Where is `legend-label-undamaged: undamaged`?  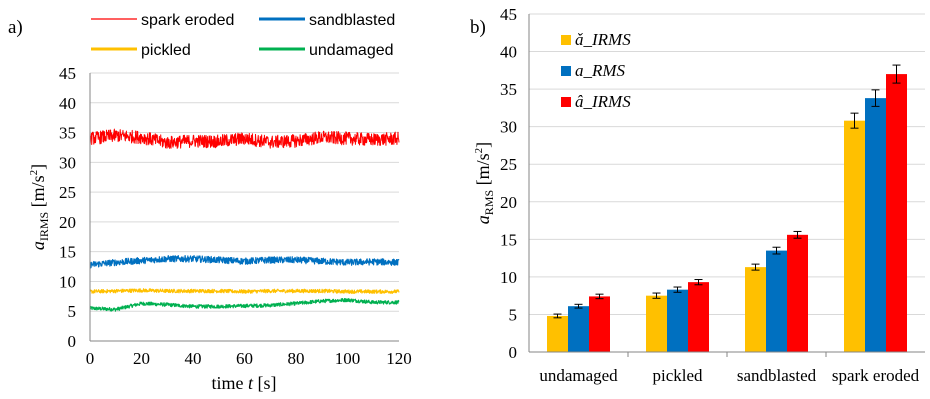 legend-label-undamaged: undamaged is located at coordinates (351, 50).